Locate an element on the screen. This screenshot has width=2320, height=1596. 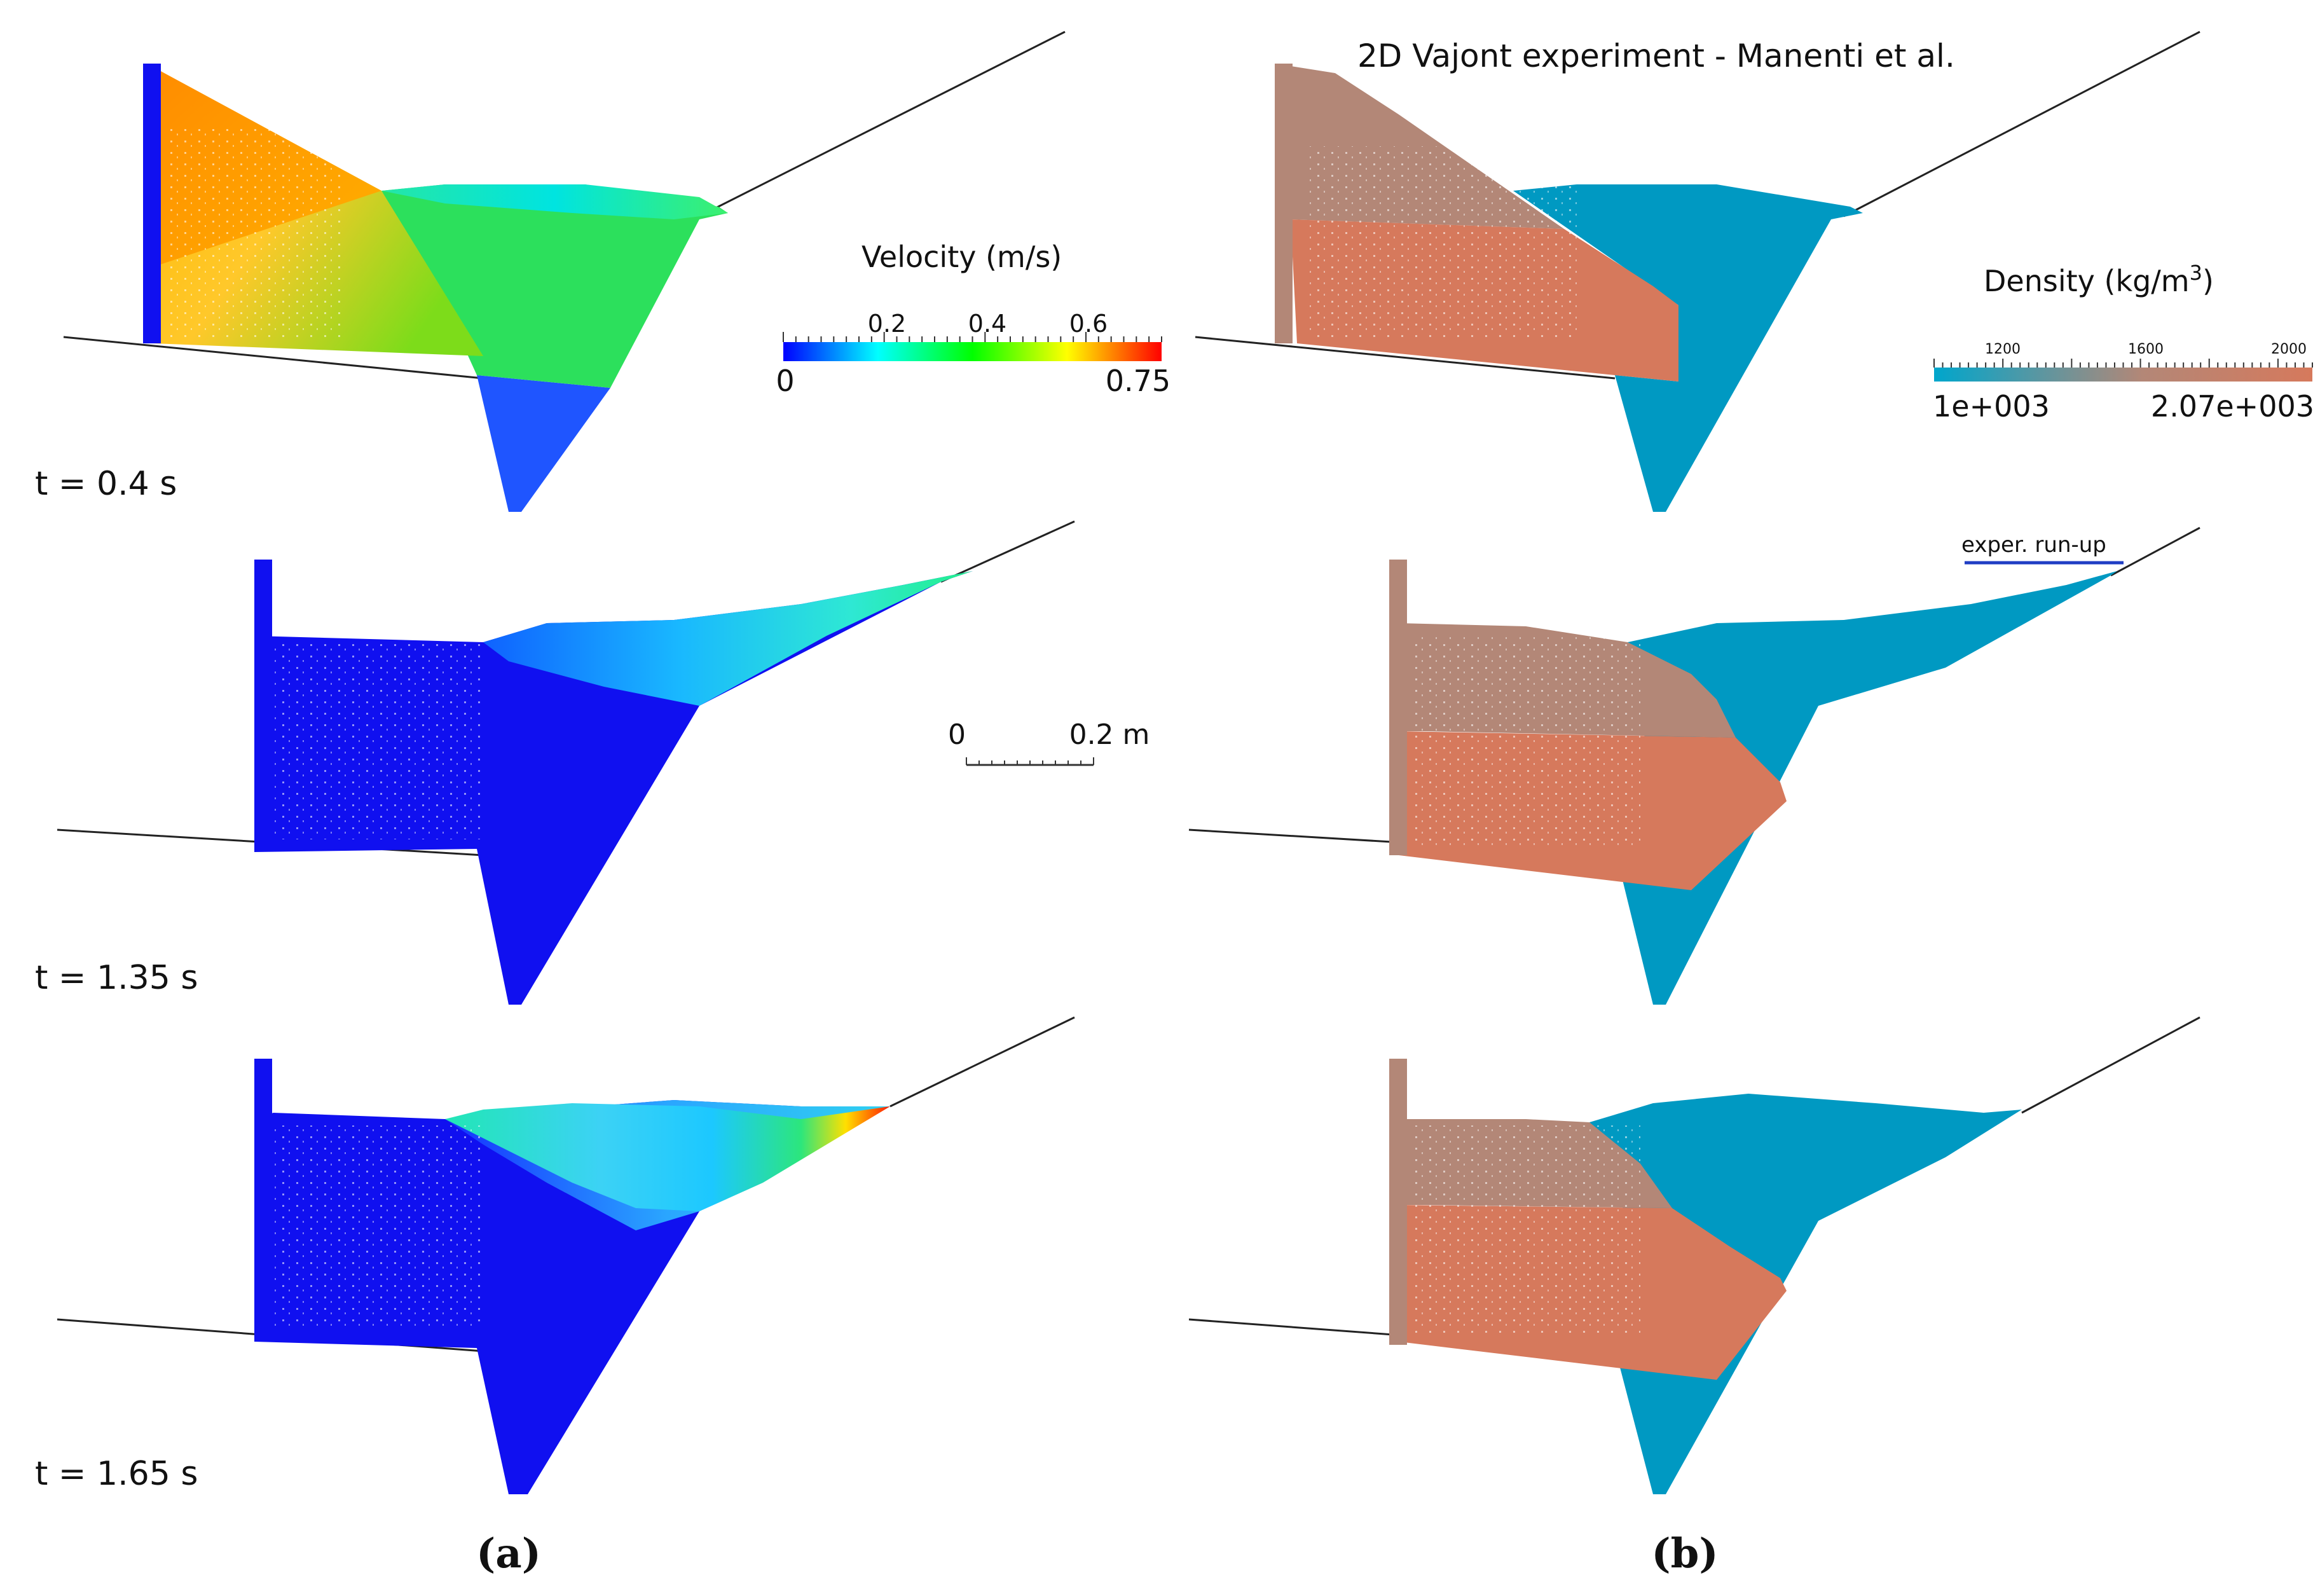
panel-a-label: (a) is located at coordinates (508, 1554).